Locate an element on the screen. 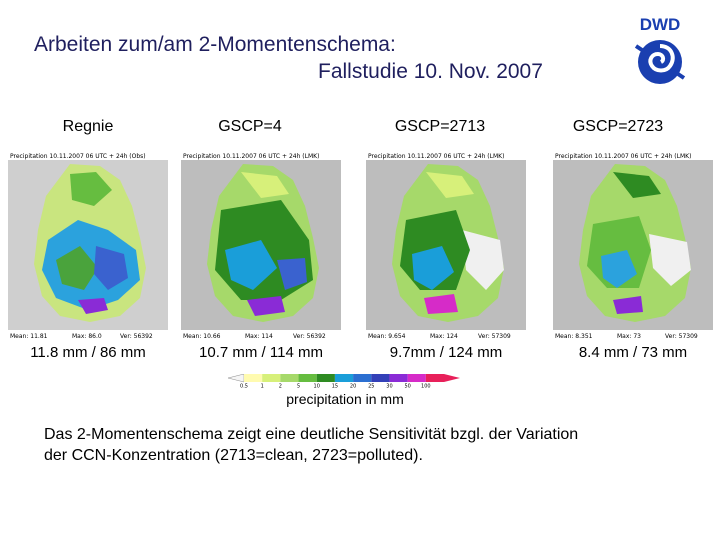 This screenshot has width=720, height=540. map-footer-mean: Mean: 10.66 is located at coordinates (202, 336).